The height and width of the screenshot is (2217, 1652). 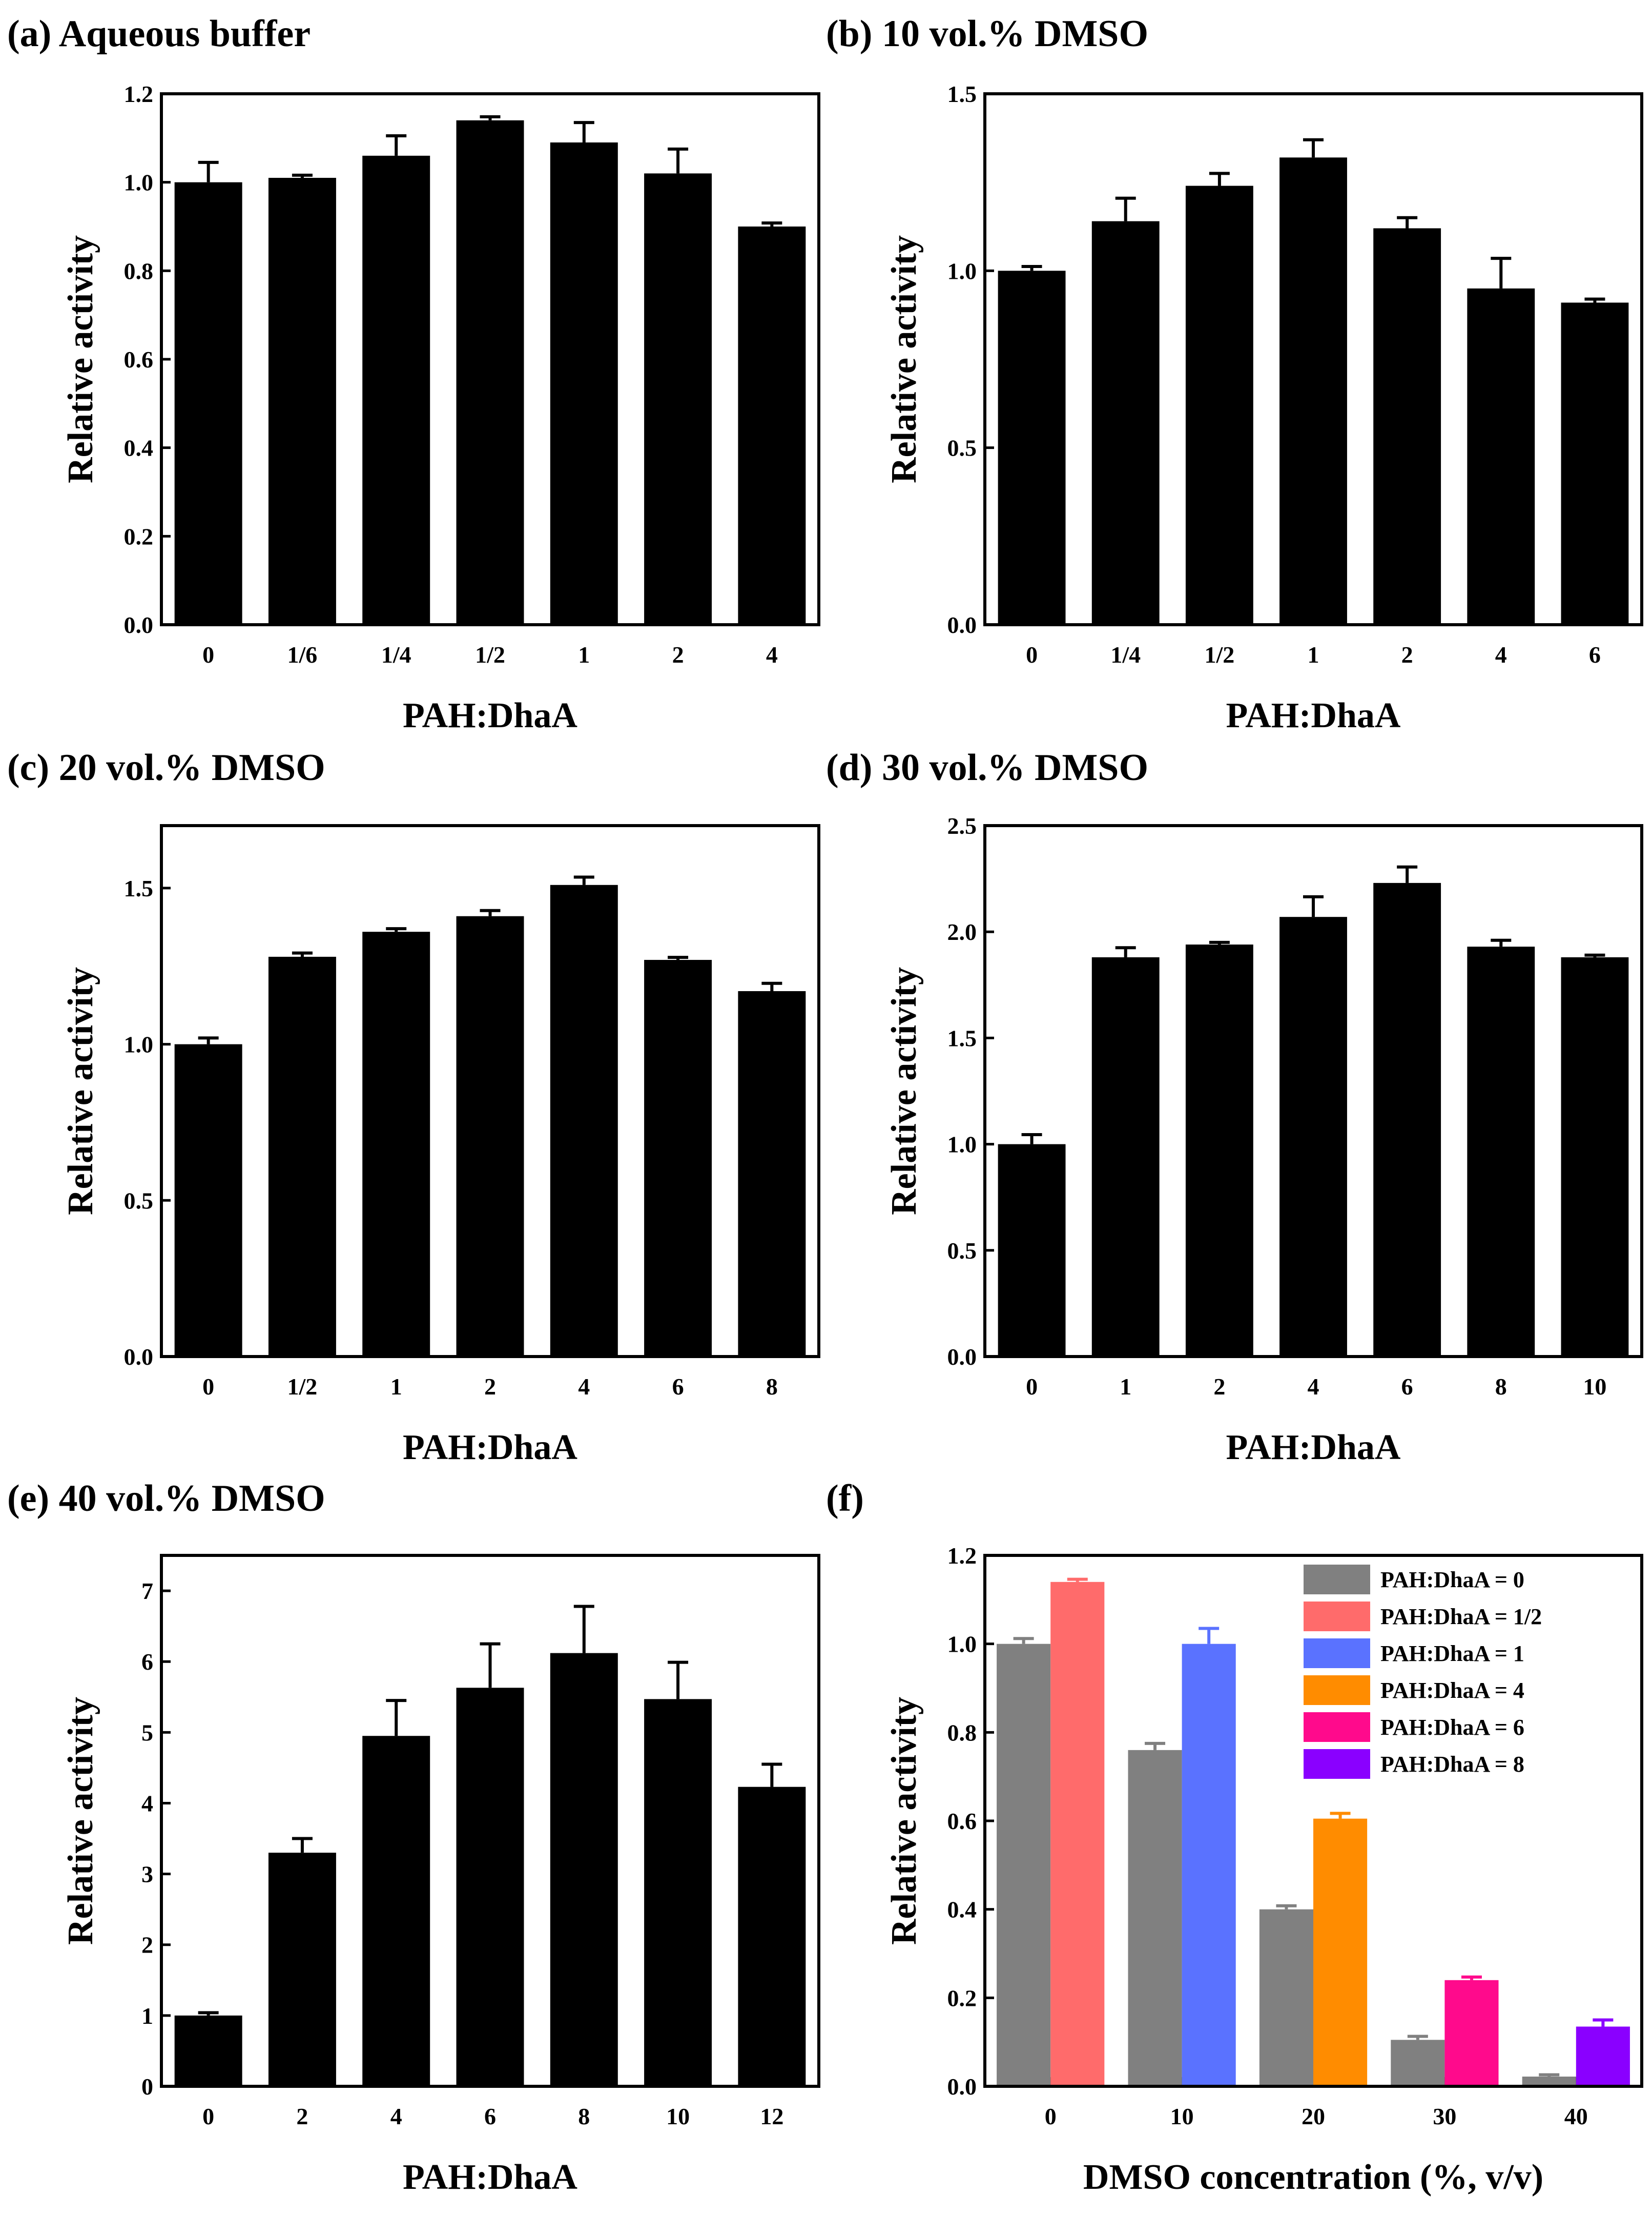 I want to click on y-tick-label: 5, so click(x=147, y=1733).